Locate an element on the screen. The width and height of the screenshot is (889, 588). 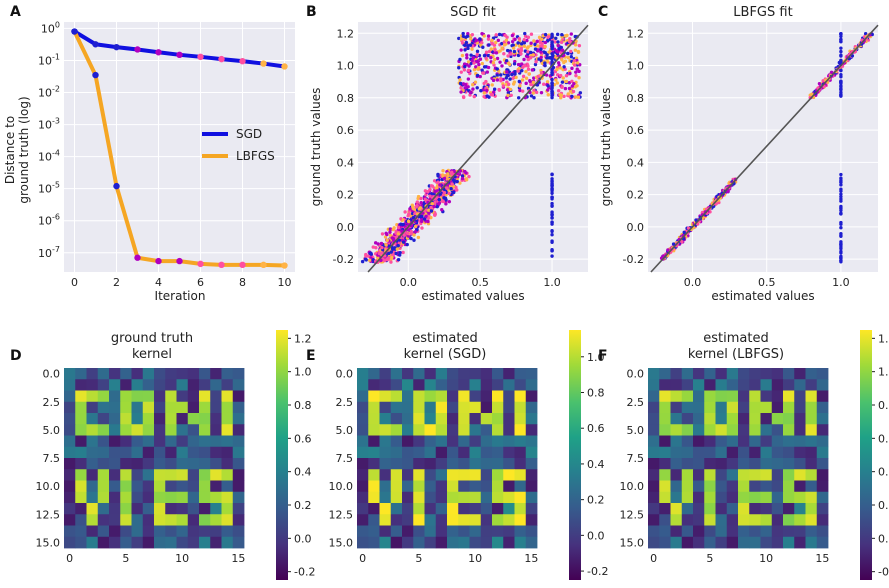
x-tick-label: 10 is located at coordinates (182, 558).